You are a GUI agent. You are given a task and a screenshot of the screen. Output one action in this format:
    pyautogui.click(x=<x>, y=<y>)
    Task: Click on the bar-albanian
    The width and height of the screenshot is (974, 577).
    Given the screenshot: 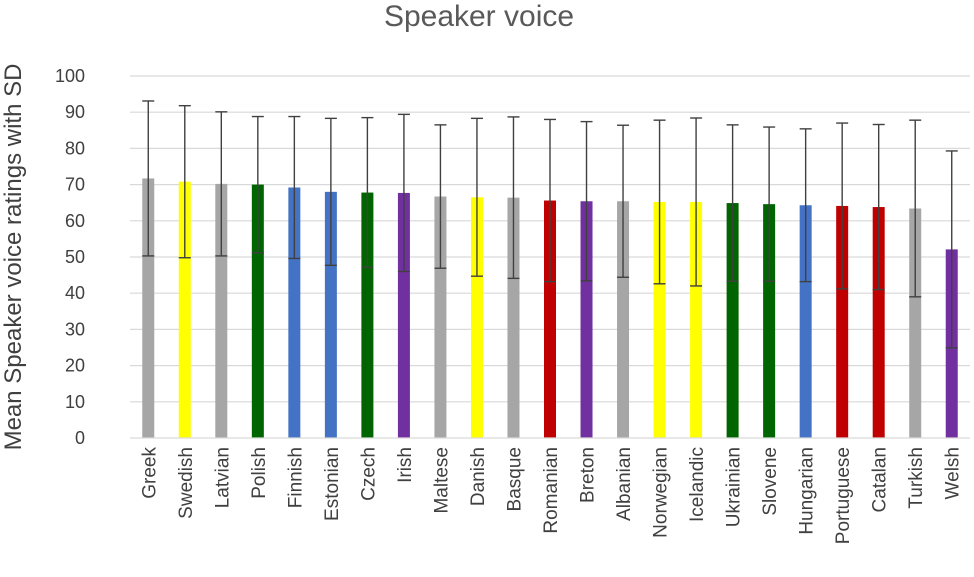 What is the action you would take?
    pyautogui.click(x=623, y=319)
    